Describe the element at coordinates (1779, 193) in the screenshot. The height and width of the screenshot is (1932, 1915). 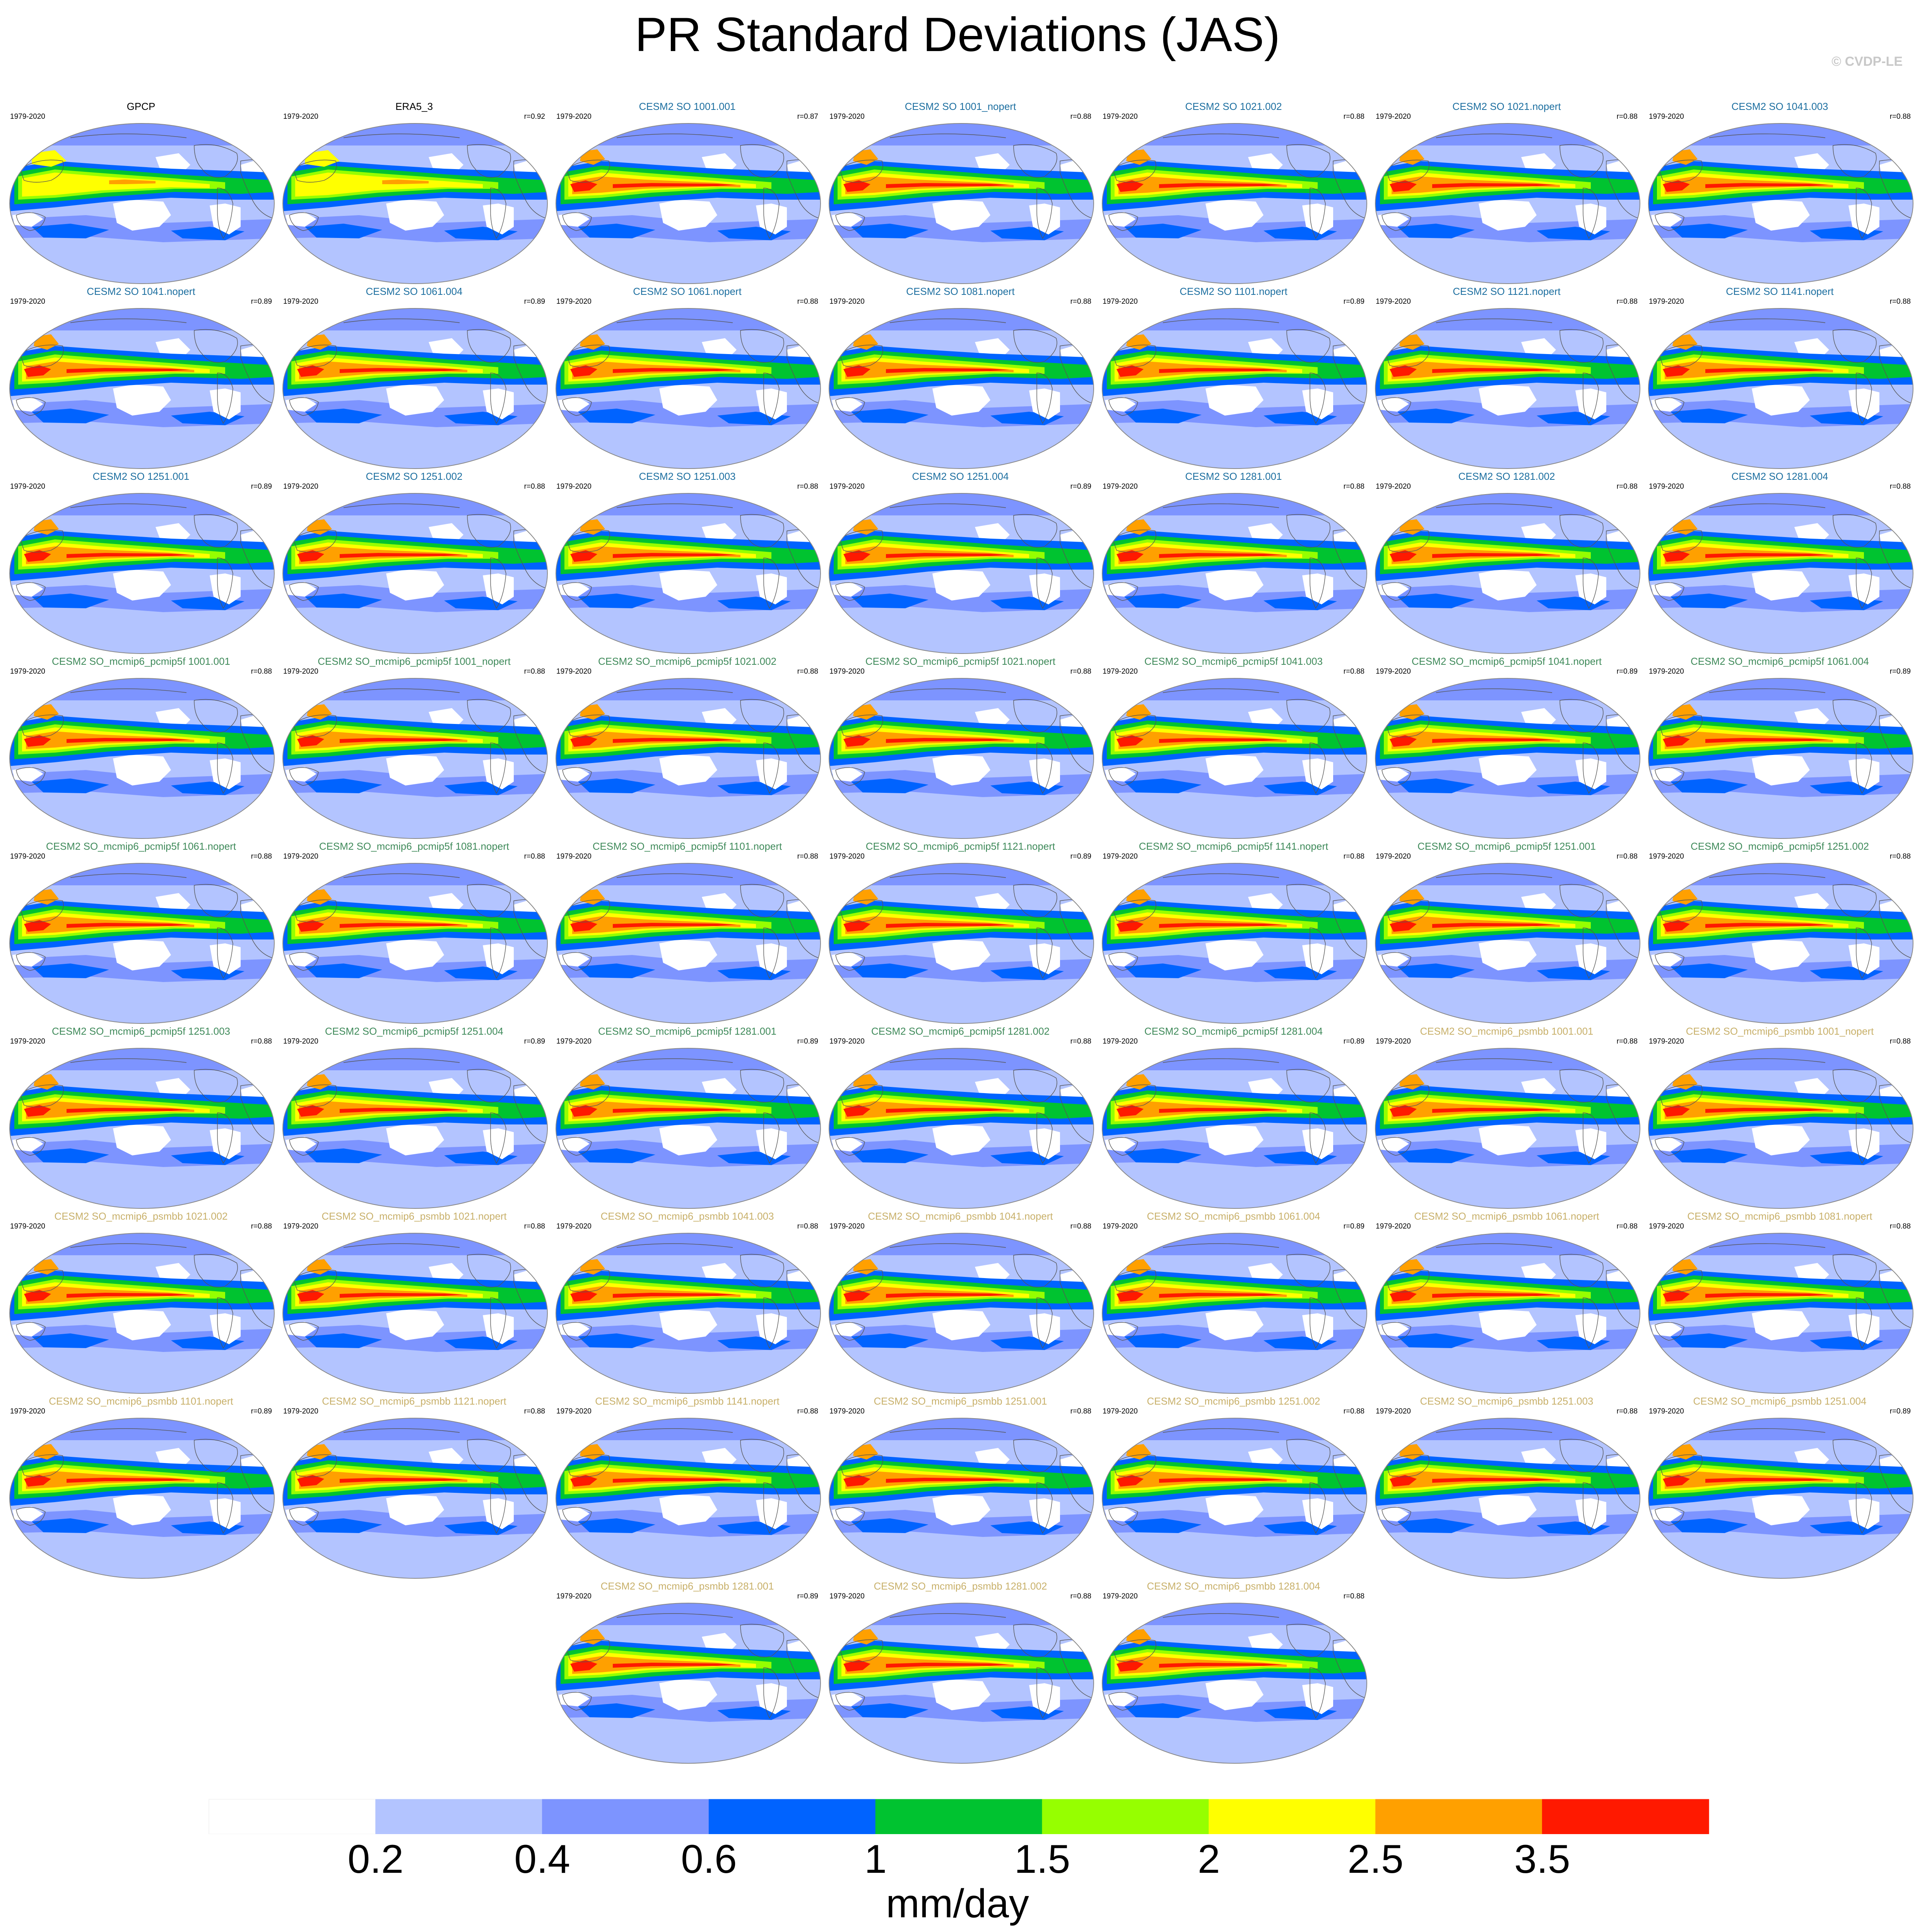
I see `map-panel: CESM2 SO 1041.003 1979-2020 r=0.88` at that location.